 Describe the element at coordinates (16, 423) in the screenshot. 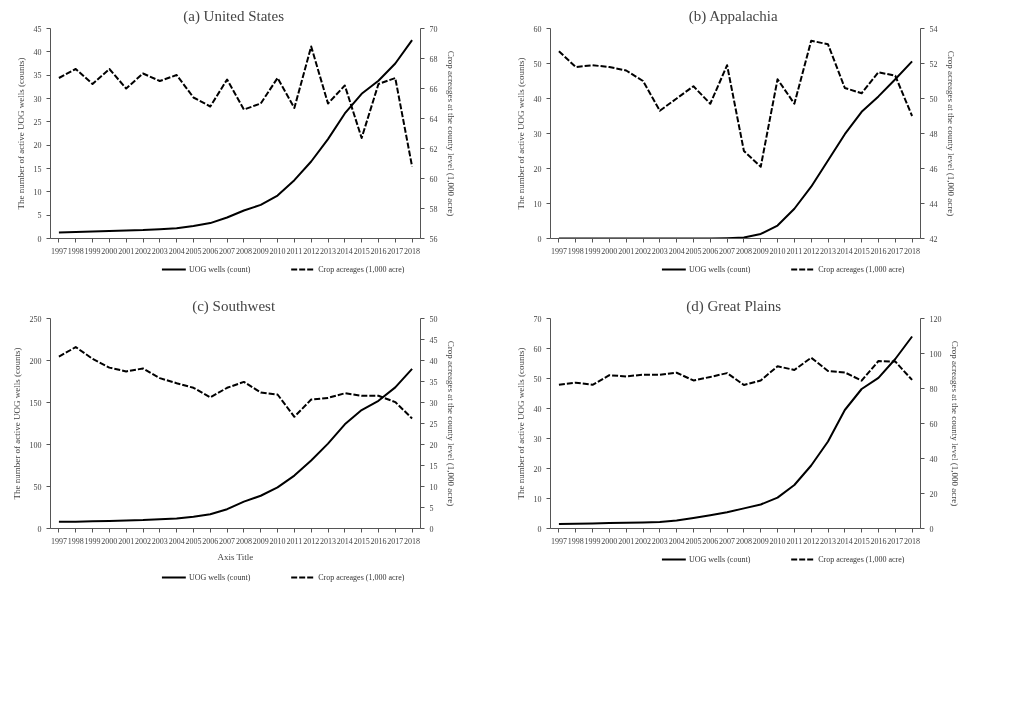

I see `y-axis-title: The number of active UOG wells (counts)` at that location.